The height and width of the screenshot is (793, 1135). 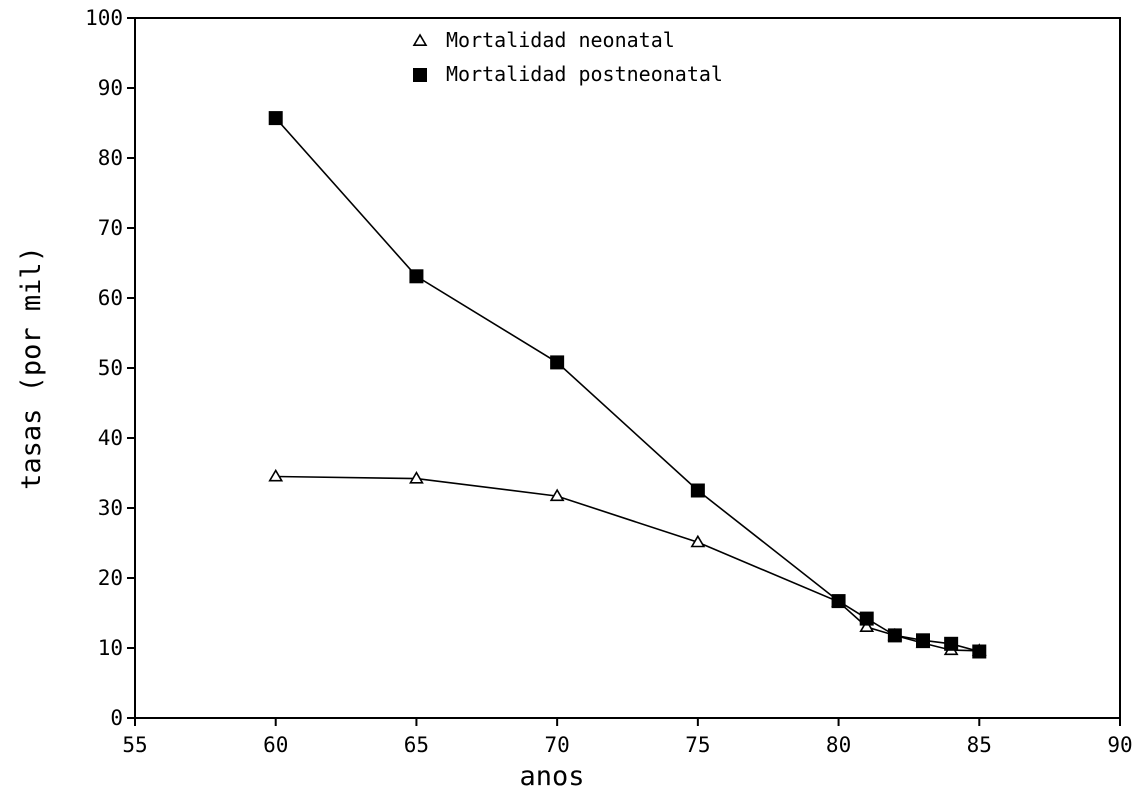 What do you see at coordinates (110, 158) in the screenshot?
I see `y-tick-label: 80` at bounding box center [110, 158].